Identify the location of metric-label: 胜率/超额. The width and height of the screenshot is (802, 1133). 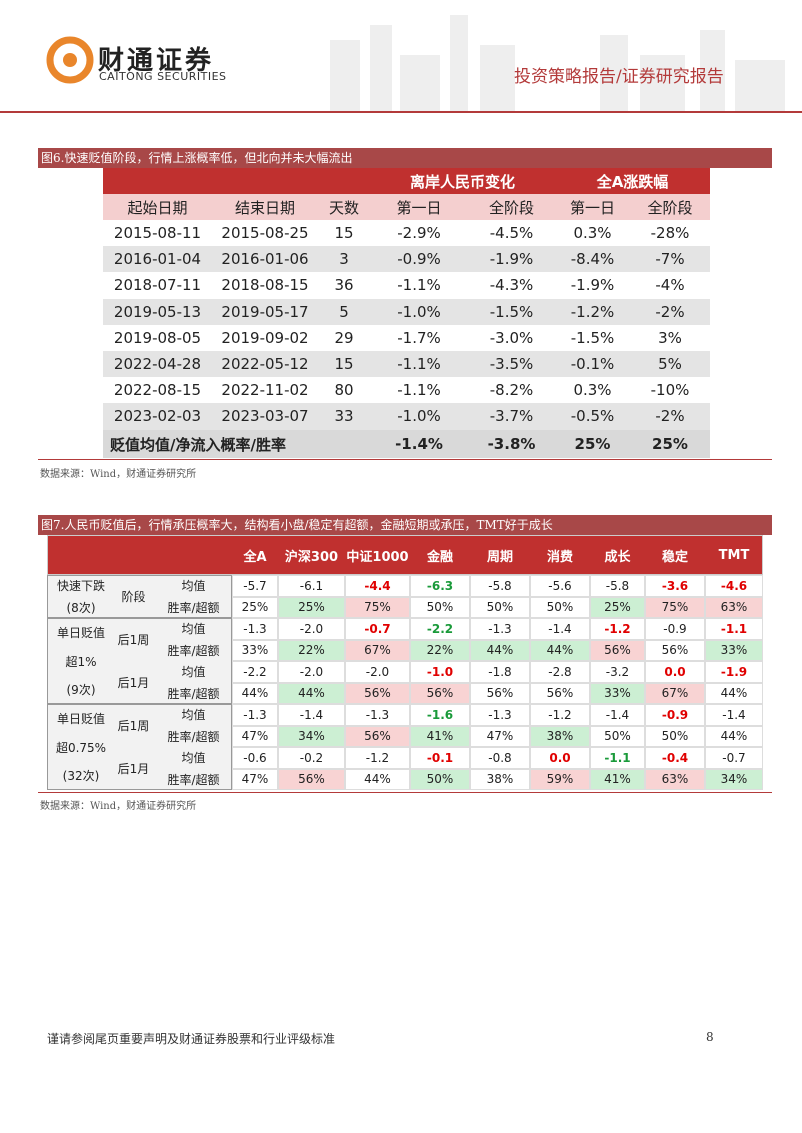
(193, 779).